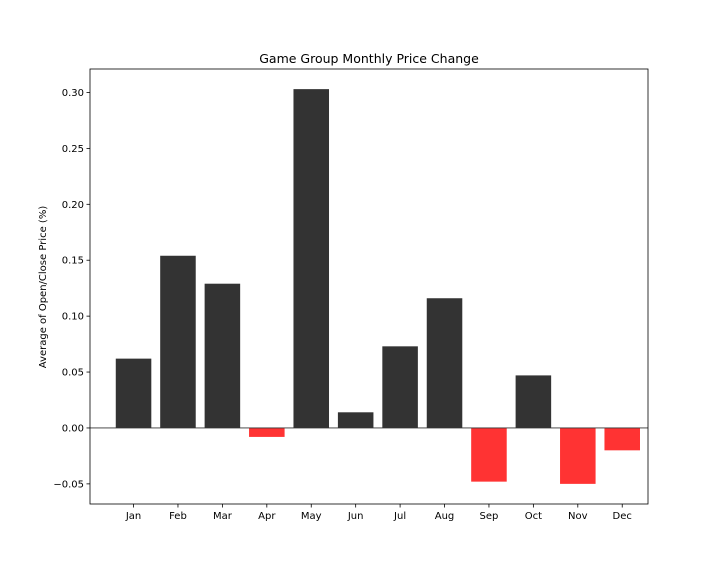 The height and width of the screenshot is (576, 720). I want to click on y-tick-label: 0.10, so click(73, 317).